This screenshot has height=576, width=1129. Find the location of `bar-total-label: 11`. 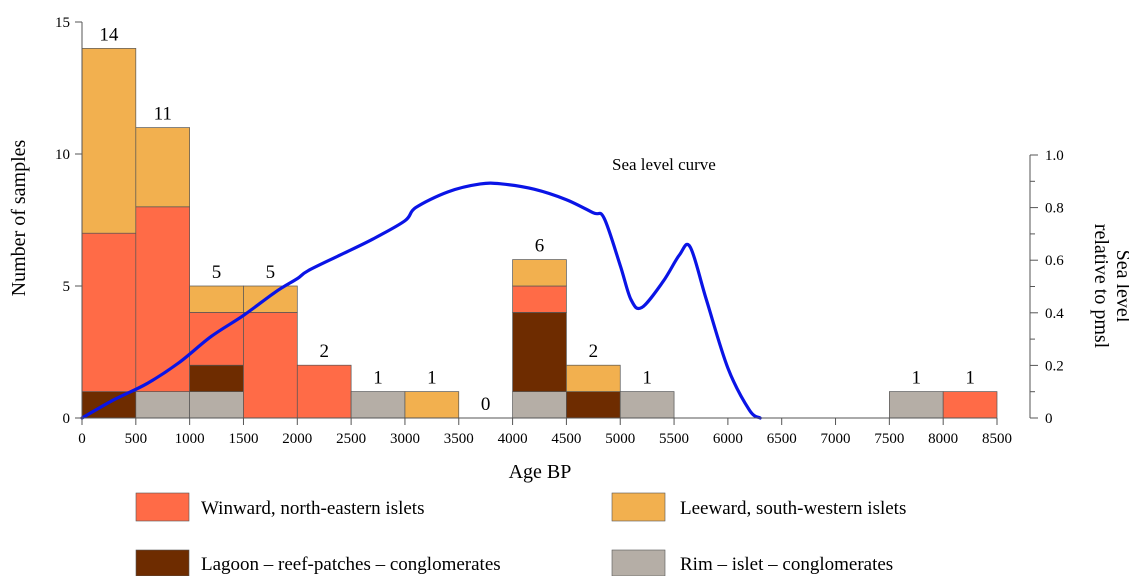

bar-total-label: 11 is located at coordinates (163, 114).